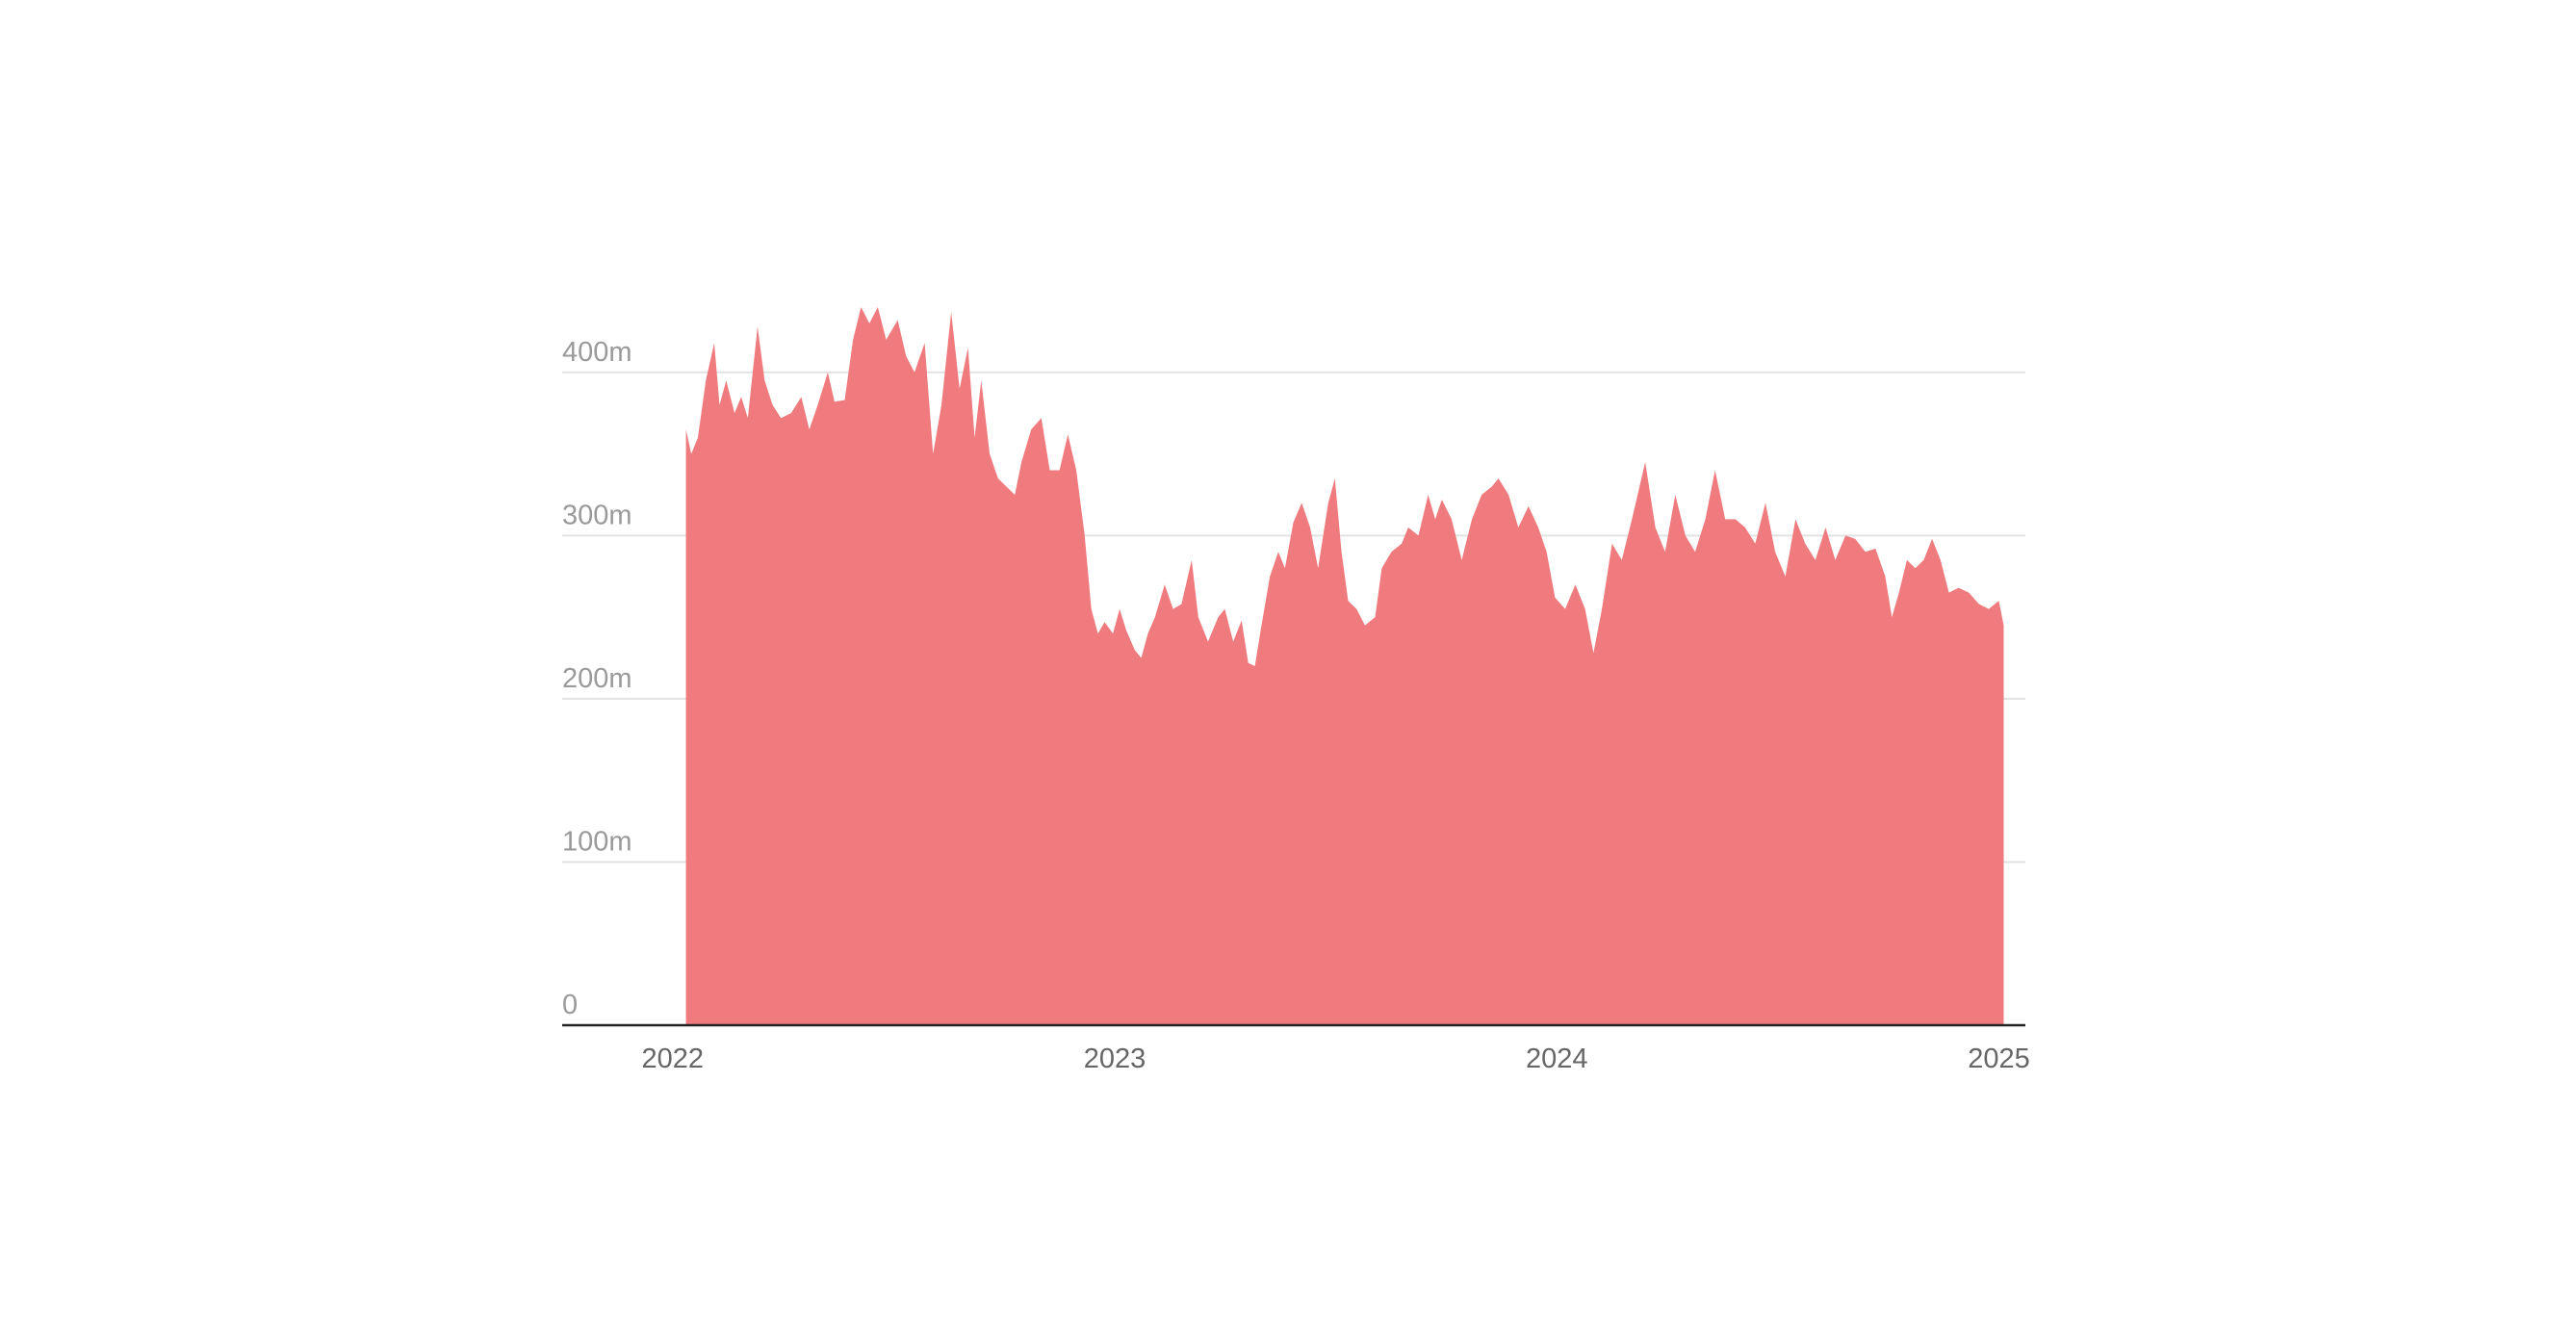  I want to click on y-tick-label: 400m, so click(597, 353).